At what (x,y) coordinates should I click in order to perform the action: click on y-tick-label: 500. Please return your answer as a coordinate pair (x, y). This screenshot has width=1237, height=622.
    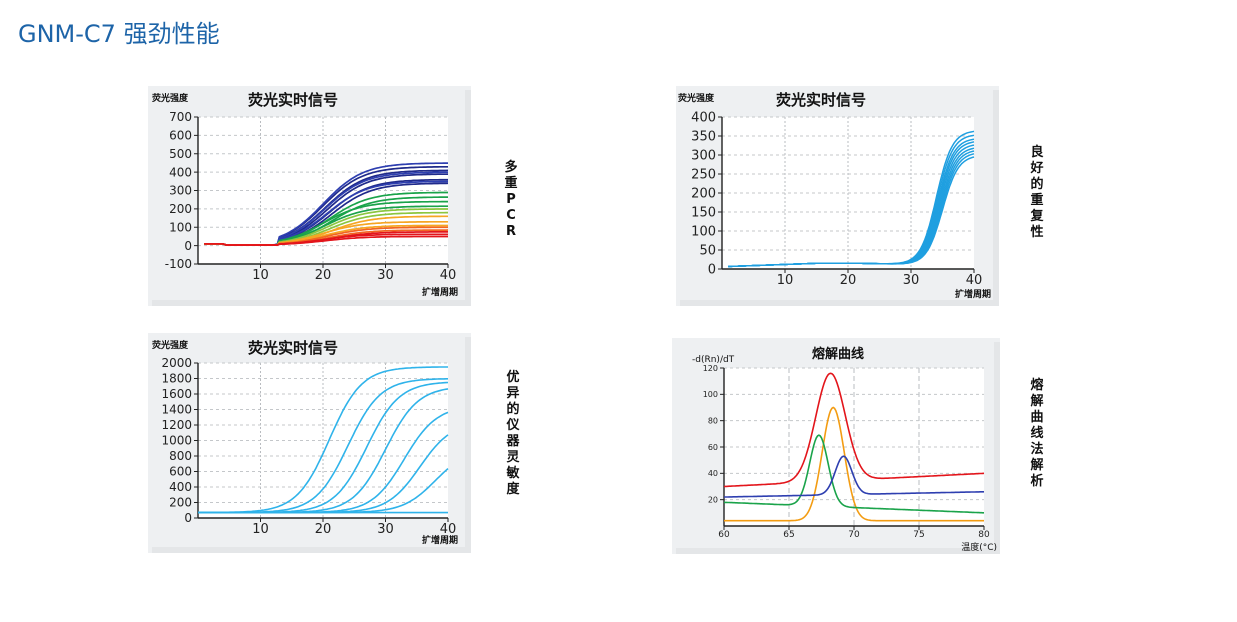
    Looking at the image, I should click on (180, 154).